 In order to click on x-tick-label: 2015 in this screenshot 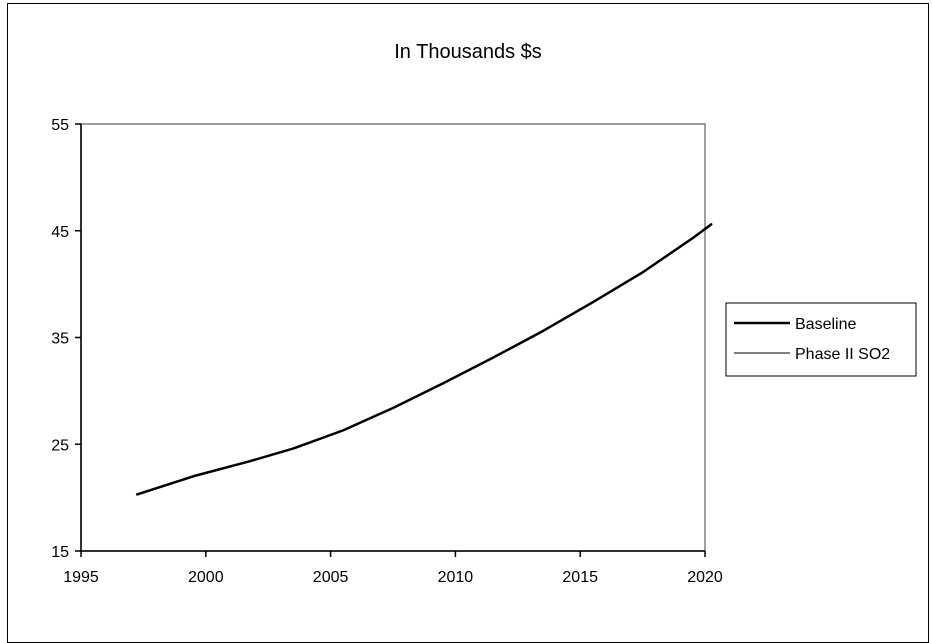, I will do `click(580, 577)`.